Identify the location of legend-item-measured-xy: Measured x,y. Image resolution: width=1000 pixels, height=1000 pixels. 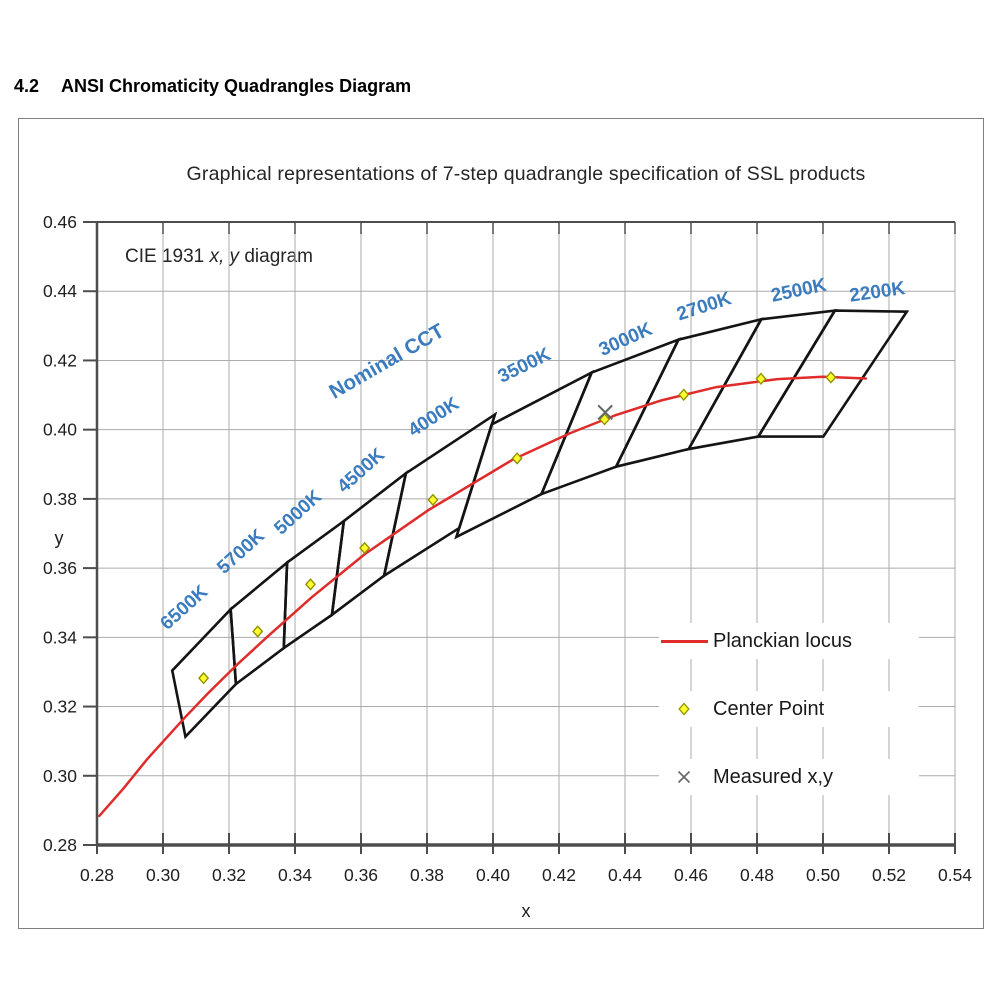
(789, 777).